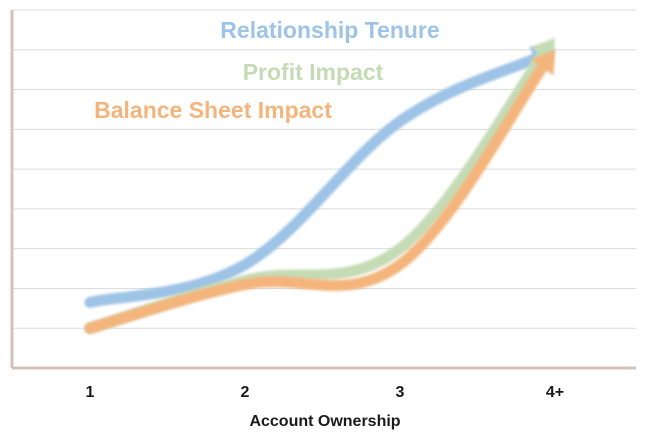  I want to click on legend-label: Balance Sheet Impact, so click(213, 110).